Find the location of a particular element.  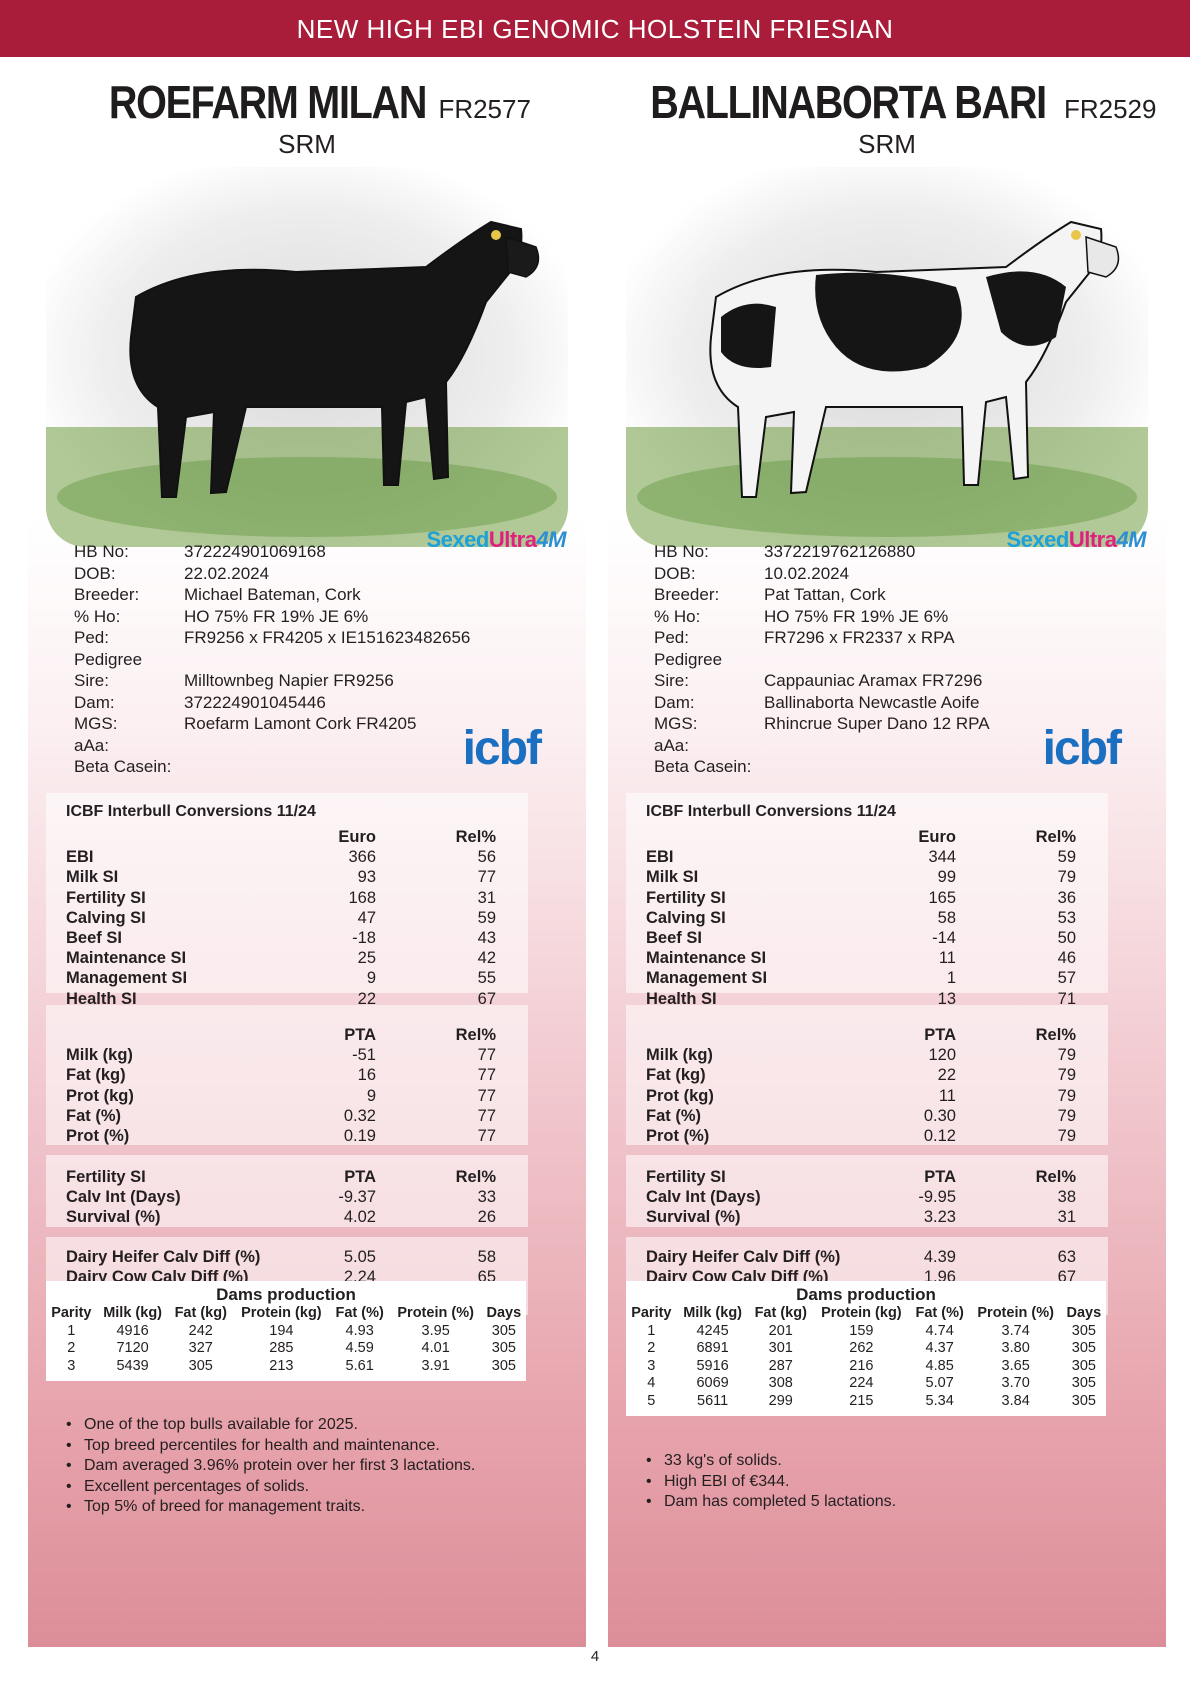

dams-cell: 159 is located at coordinates (861, 1330).